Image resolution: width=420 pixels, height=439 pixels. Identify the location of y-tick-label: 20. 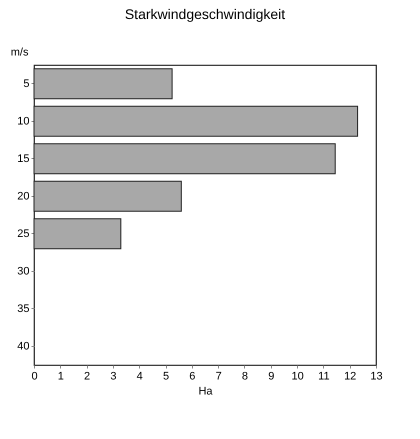
(23, 196).